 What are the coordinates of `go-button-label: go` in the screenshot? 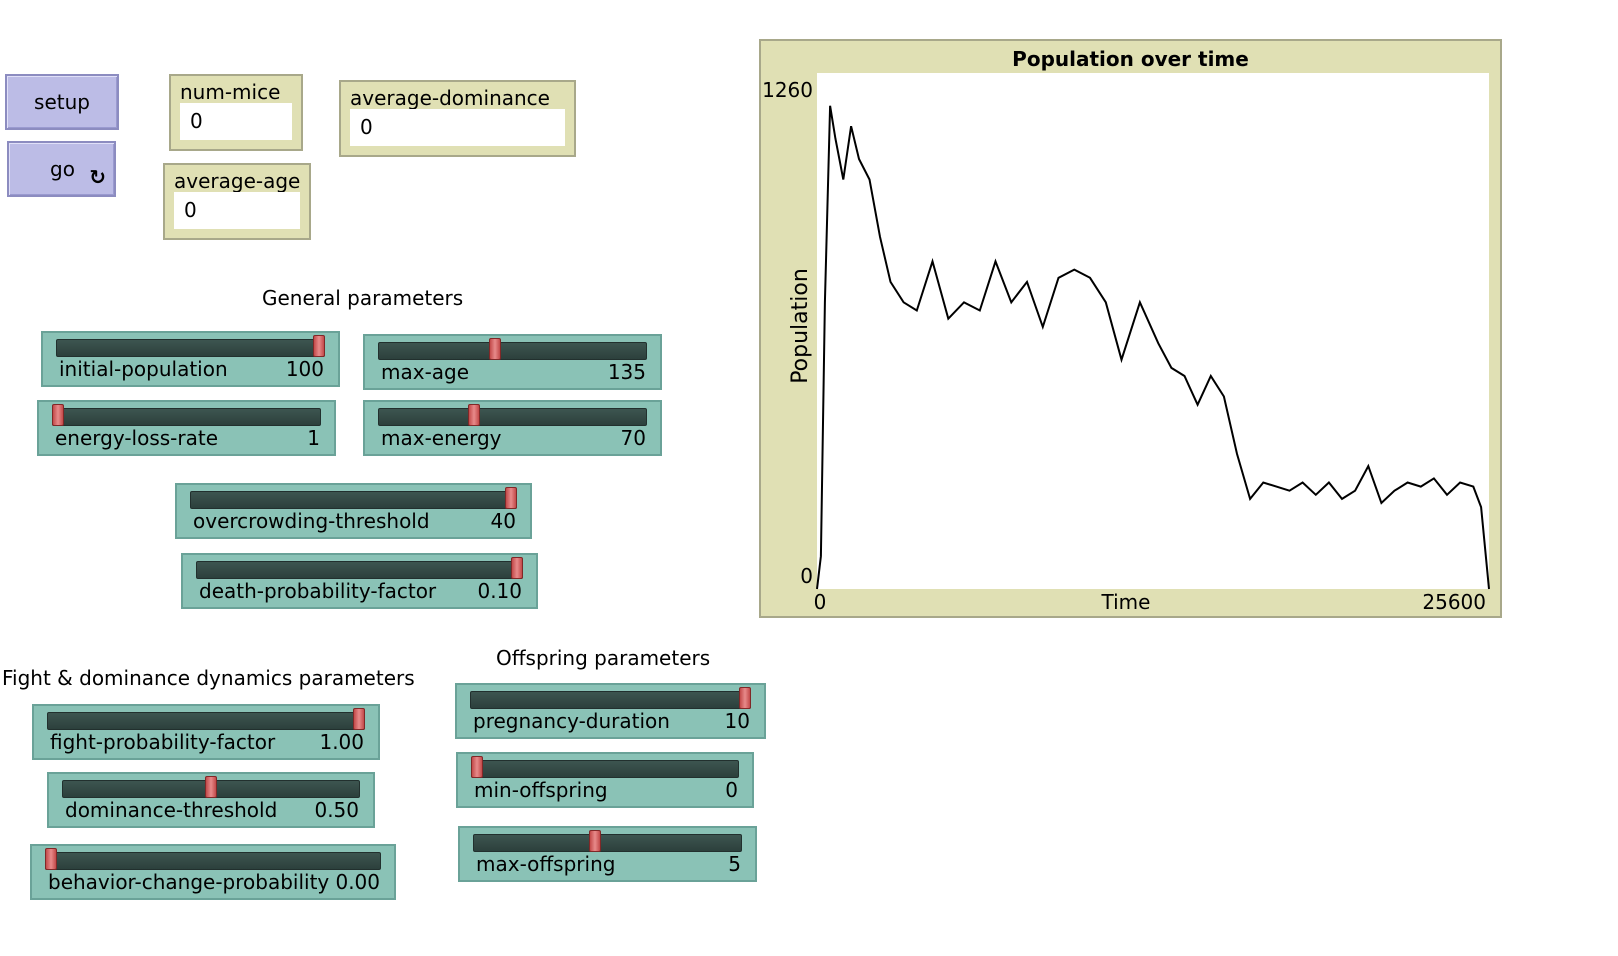 It's located at (62, 169).